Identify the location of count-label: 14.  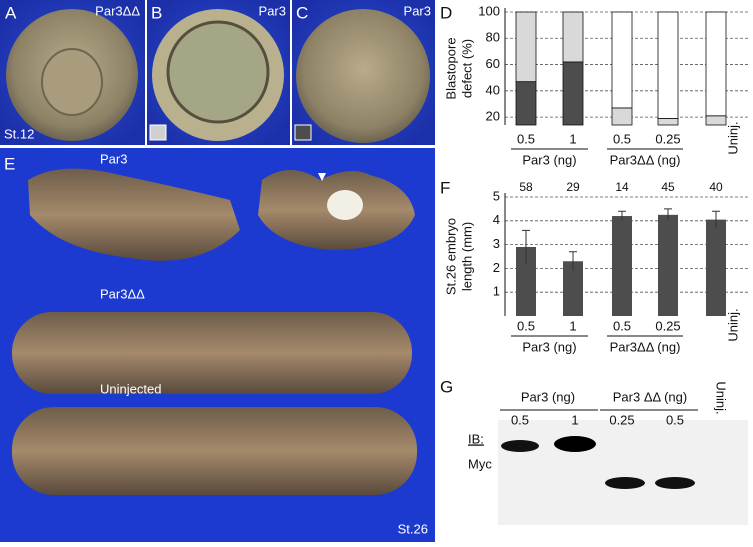
(622, 187).